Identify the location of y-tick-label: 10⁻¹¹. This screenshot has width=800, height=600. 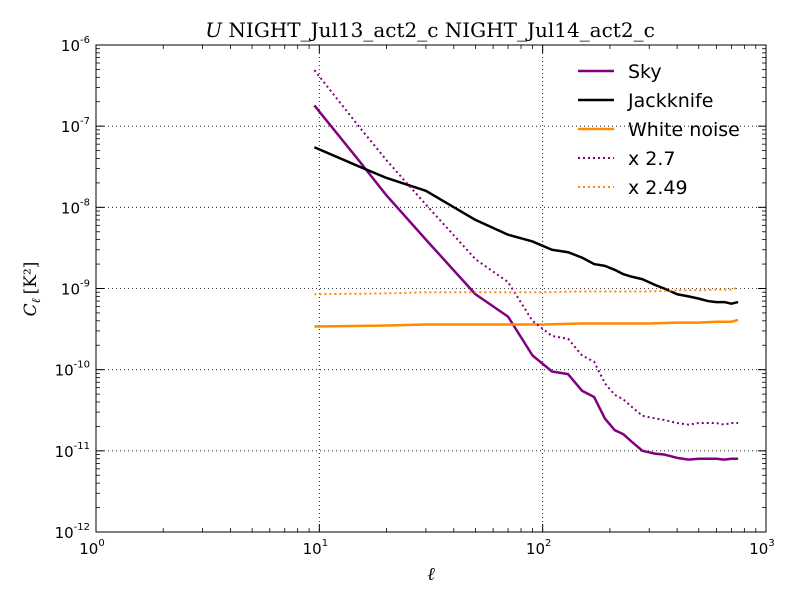
(72, 451).